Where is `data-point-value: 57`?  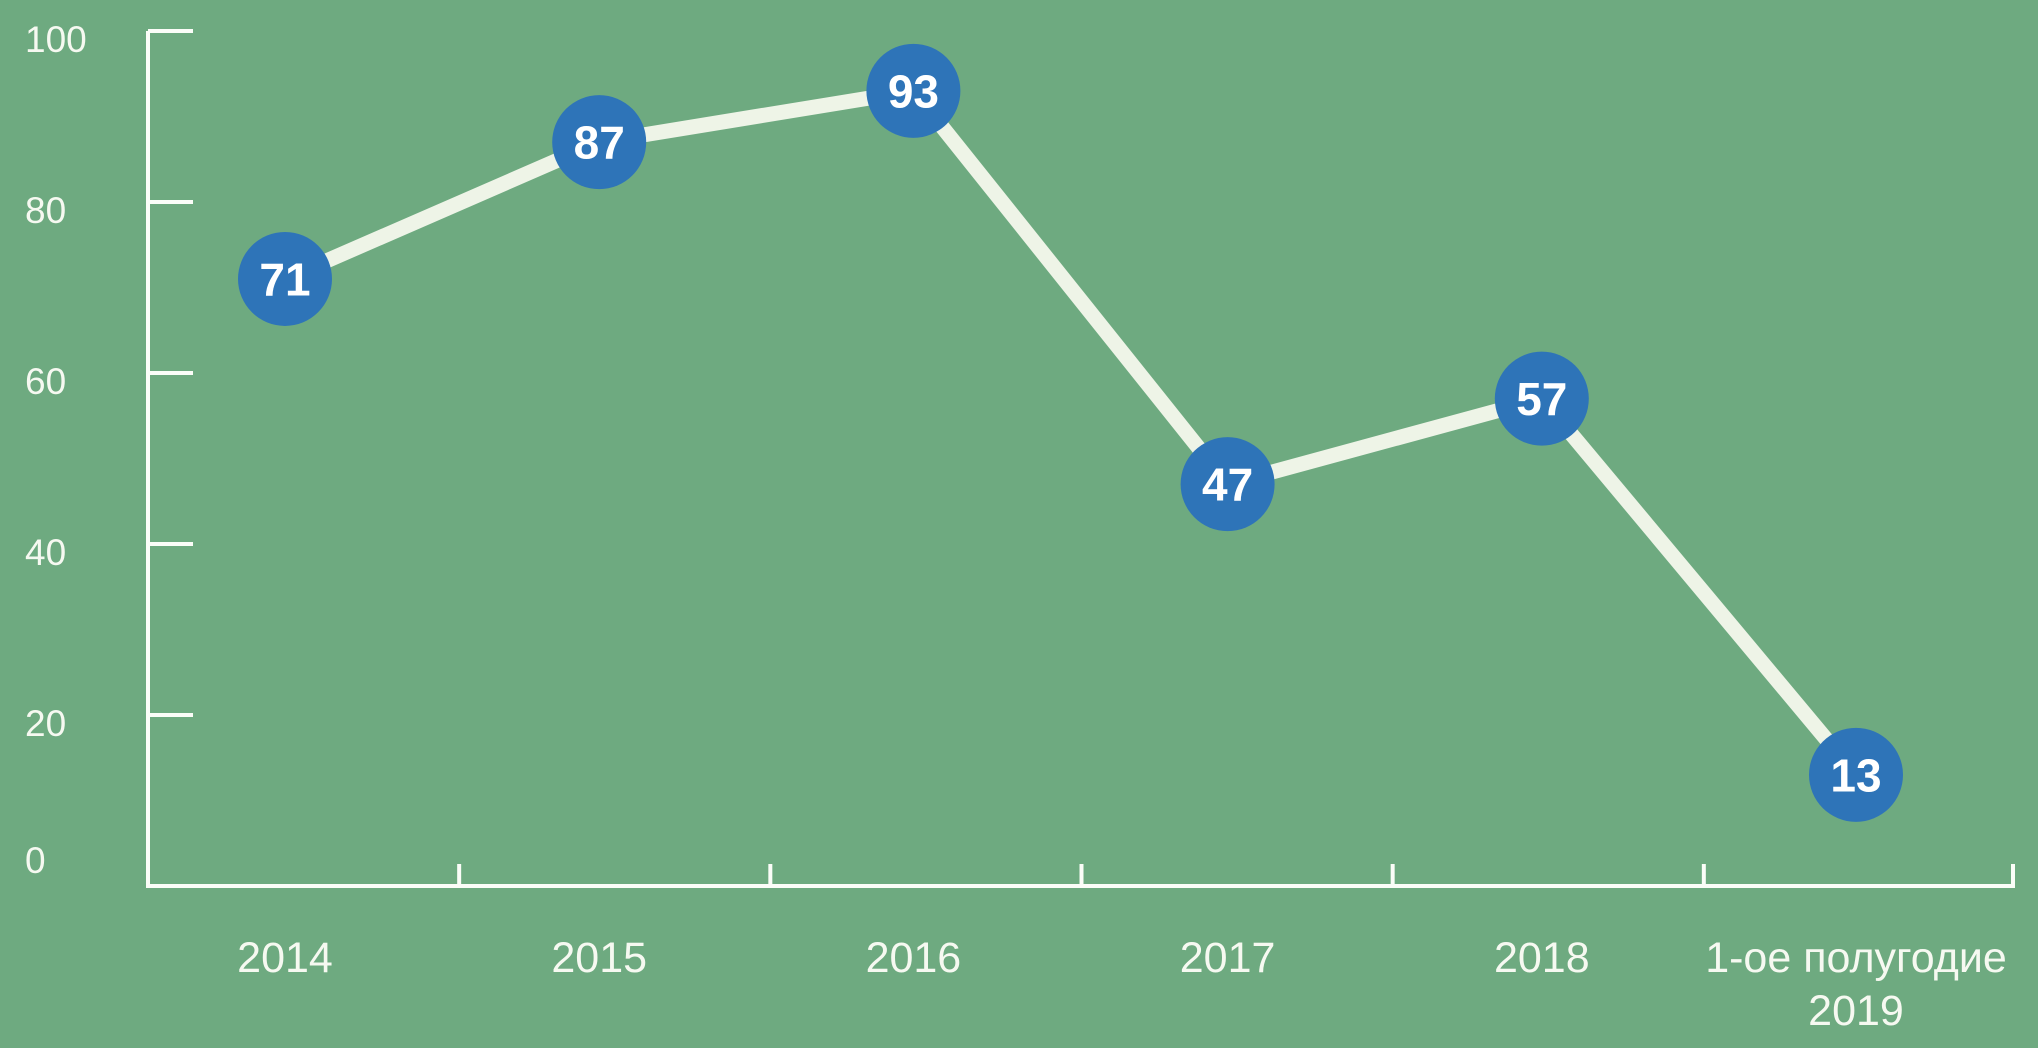 data-point-value: 57 is located at coordinates (1541, 399).